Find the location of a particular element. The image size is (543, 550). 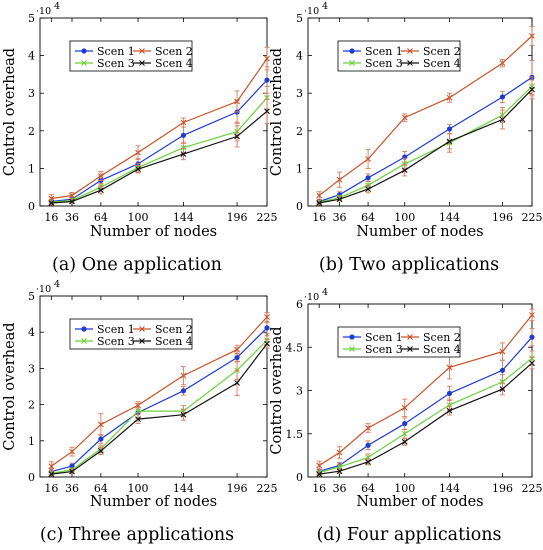

y-tick-label: 4 is located at coordinates (299, 56).